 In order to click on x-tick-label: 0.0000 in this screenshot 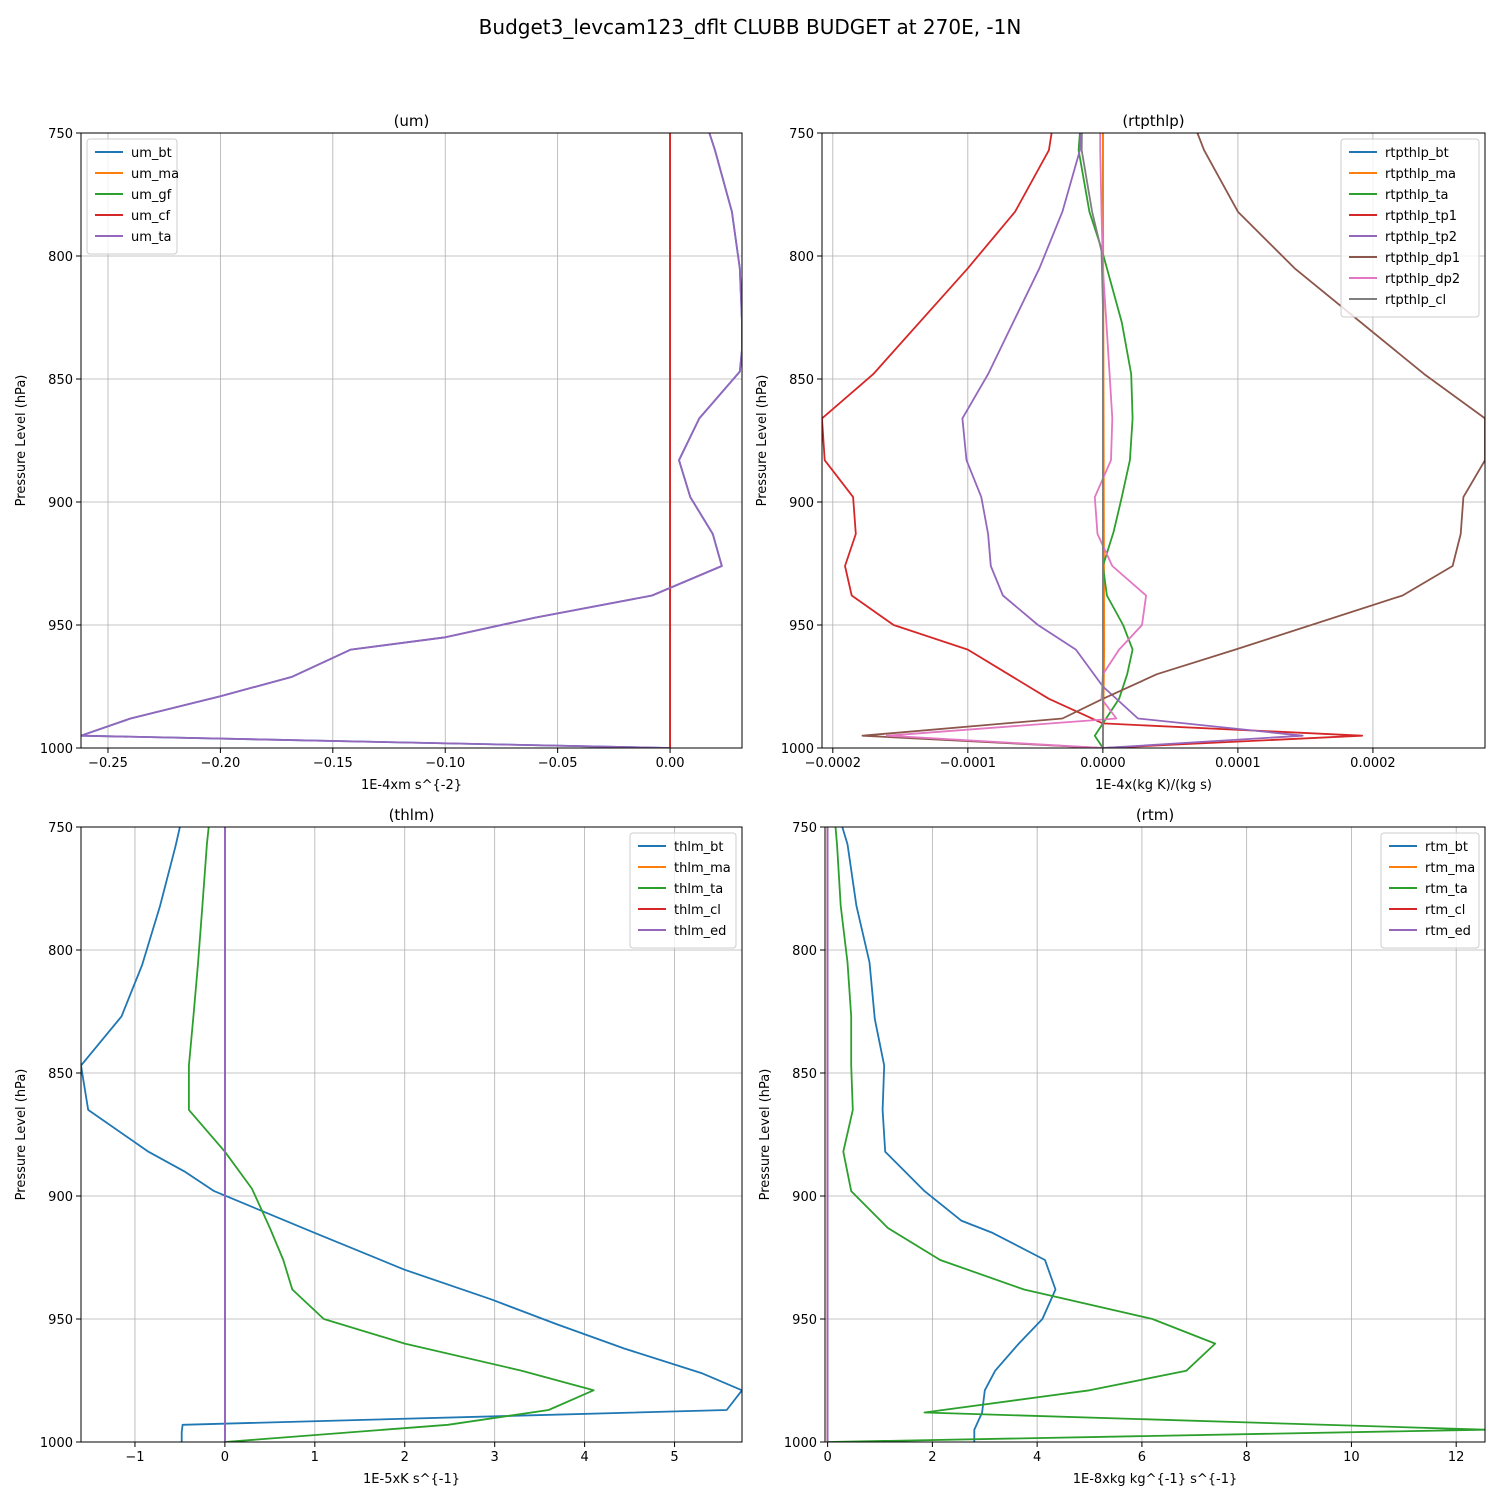, I will do `click(1103, 763)`.